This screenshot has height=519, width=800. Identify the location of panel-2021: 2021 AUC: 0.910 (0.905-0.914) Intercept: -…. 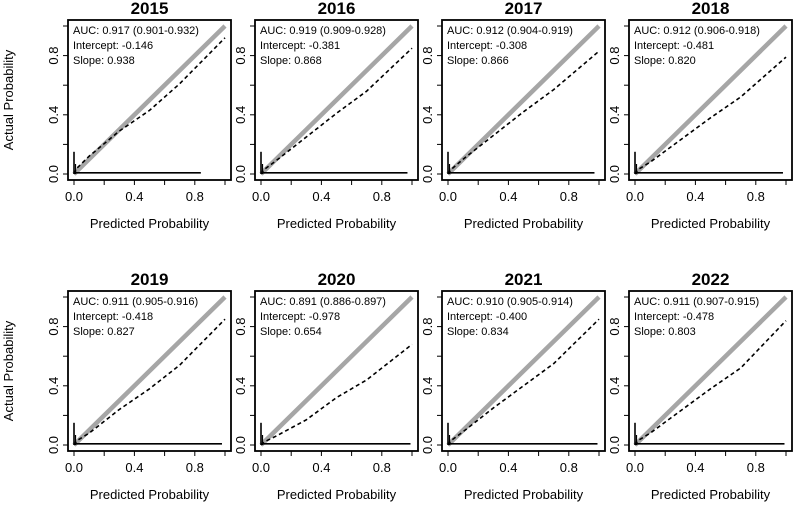
(513, 386).